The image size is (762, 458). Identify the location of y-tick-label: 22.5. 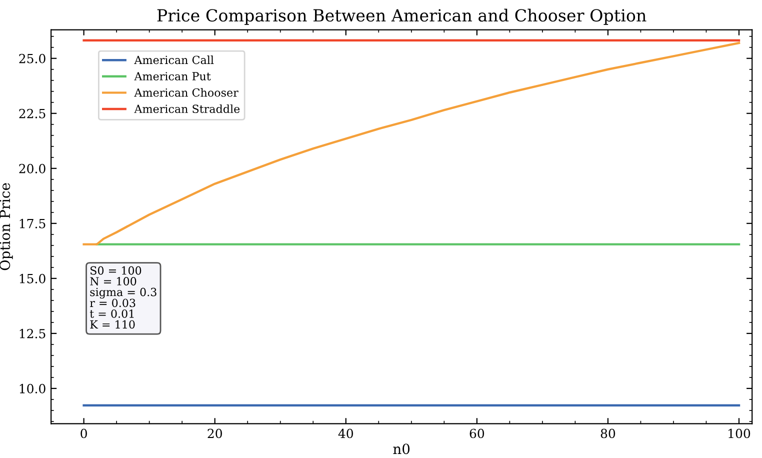
(32, 113).